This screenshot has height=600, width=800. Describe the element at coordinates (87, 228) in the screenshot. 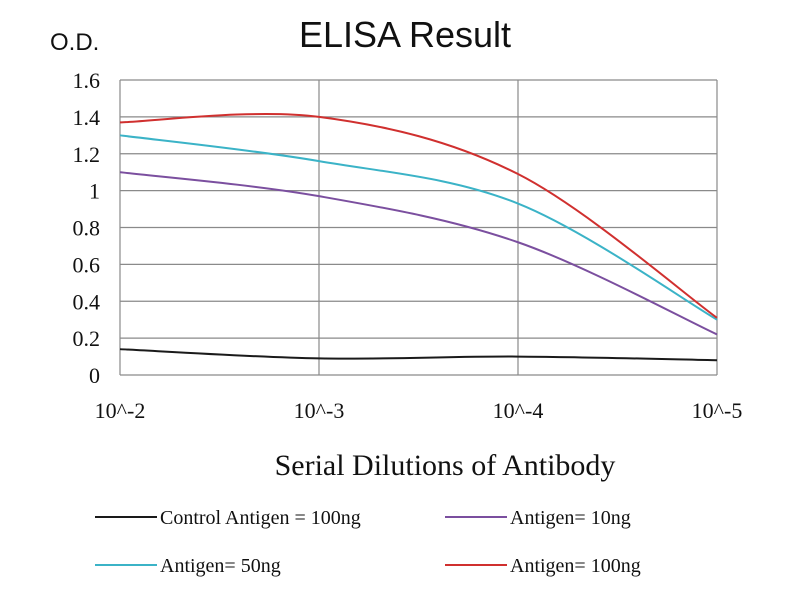

I see `y-tick-label: 0.8` at that location.